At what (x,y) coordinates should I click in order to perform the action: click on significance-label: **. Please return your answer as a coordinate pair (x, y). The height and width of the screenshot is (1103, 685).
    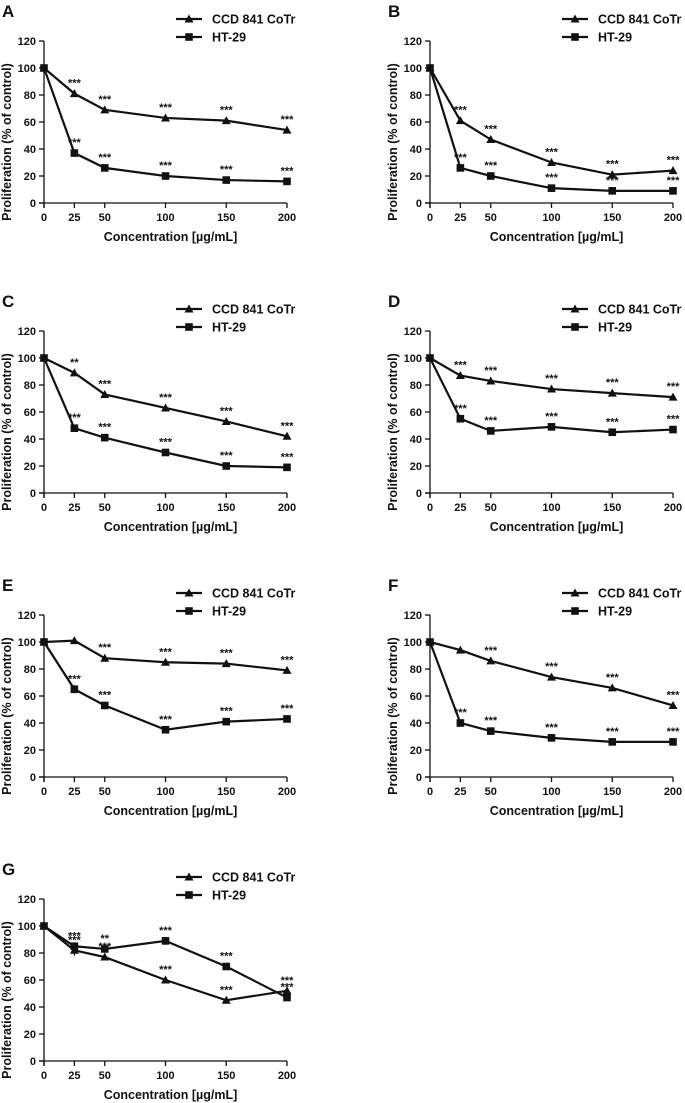
    Looking at the image, I should click on (104, 939).